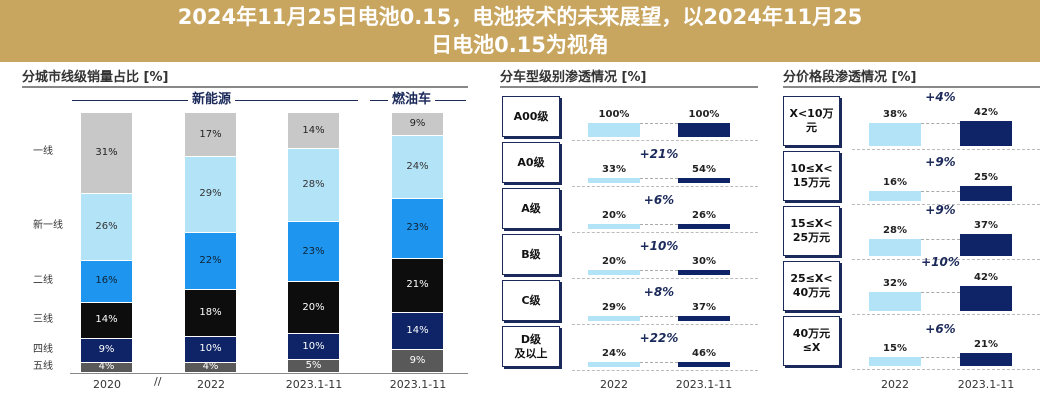 The height and width of the screenshot is (400, 1040). Describe the element at coordinates (895, 283) in the screenshot. I see `value-label: 32%` at that location.